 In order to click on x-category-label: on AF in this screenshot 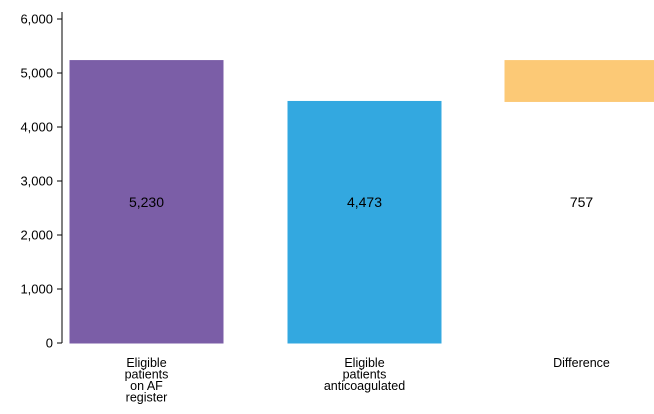, I will do `click(146, 386)`.